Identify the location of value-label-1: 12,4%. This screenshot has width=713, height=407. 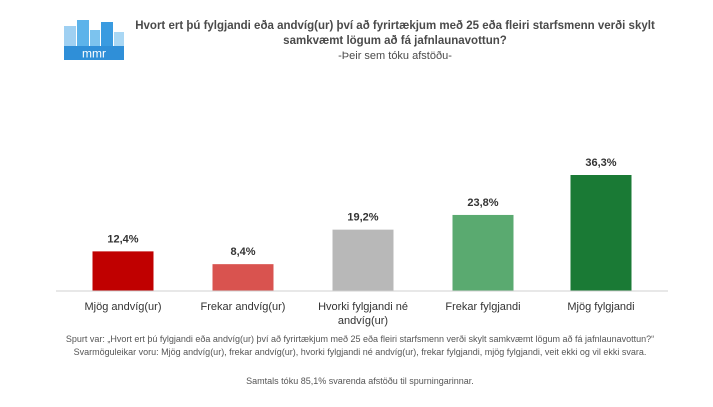
(122, 239).